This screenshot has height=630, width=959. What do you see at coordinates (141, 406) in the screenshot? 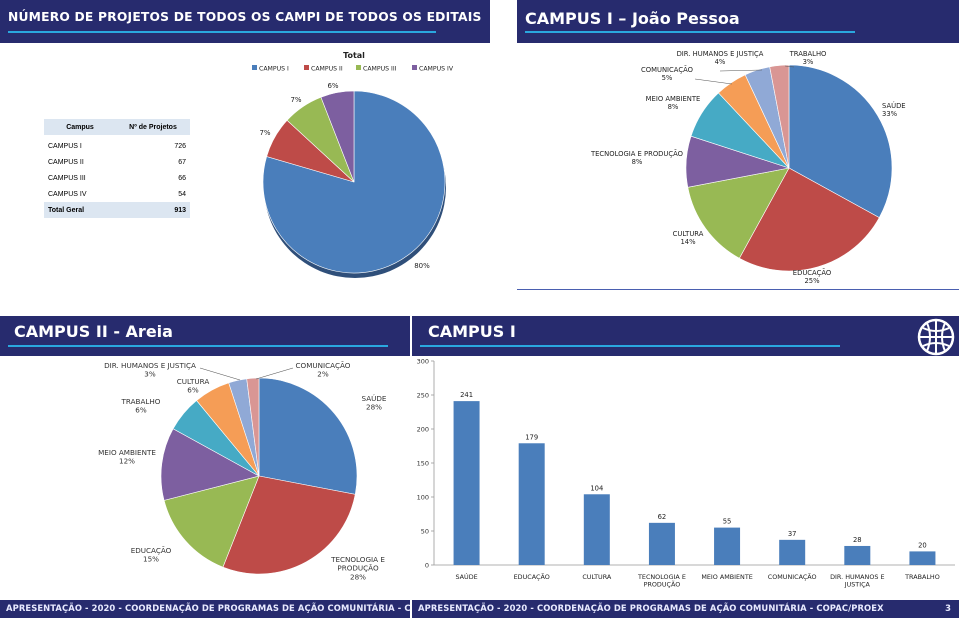
I see `slice-label: TRABALHO 6%` at bounding box center [141, 406].